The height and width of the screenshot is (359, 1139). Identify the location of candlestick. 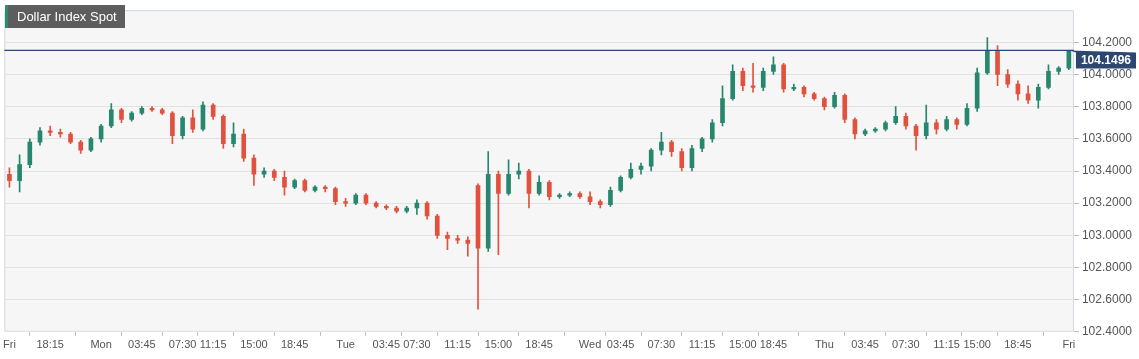
(753, 77).